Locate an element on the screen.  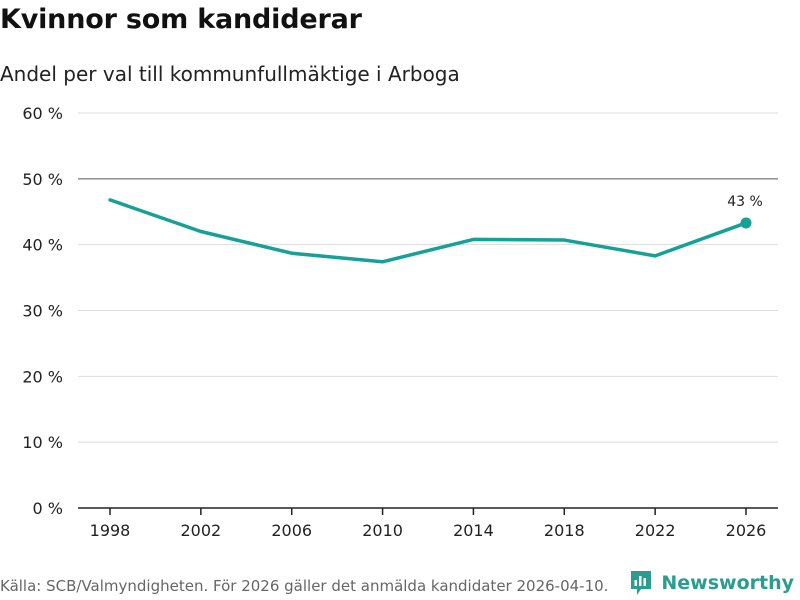
annotations: 43 % is located at coordinates (745, 211).